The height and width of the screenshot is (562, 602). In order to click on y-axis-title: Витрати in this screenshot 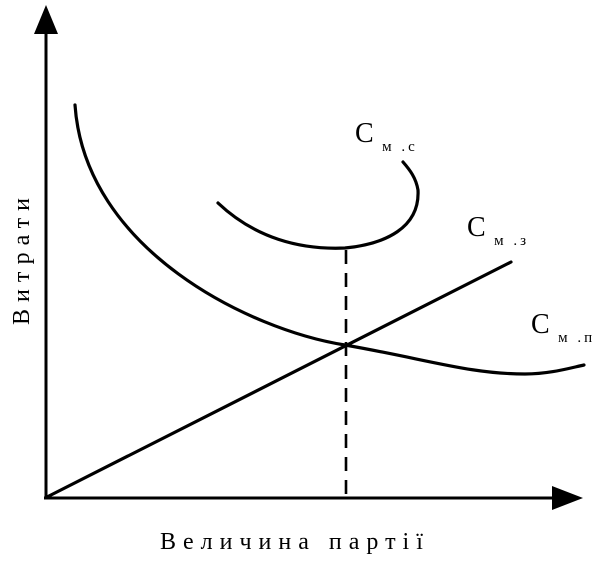, I will do `click(22, 258)`.